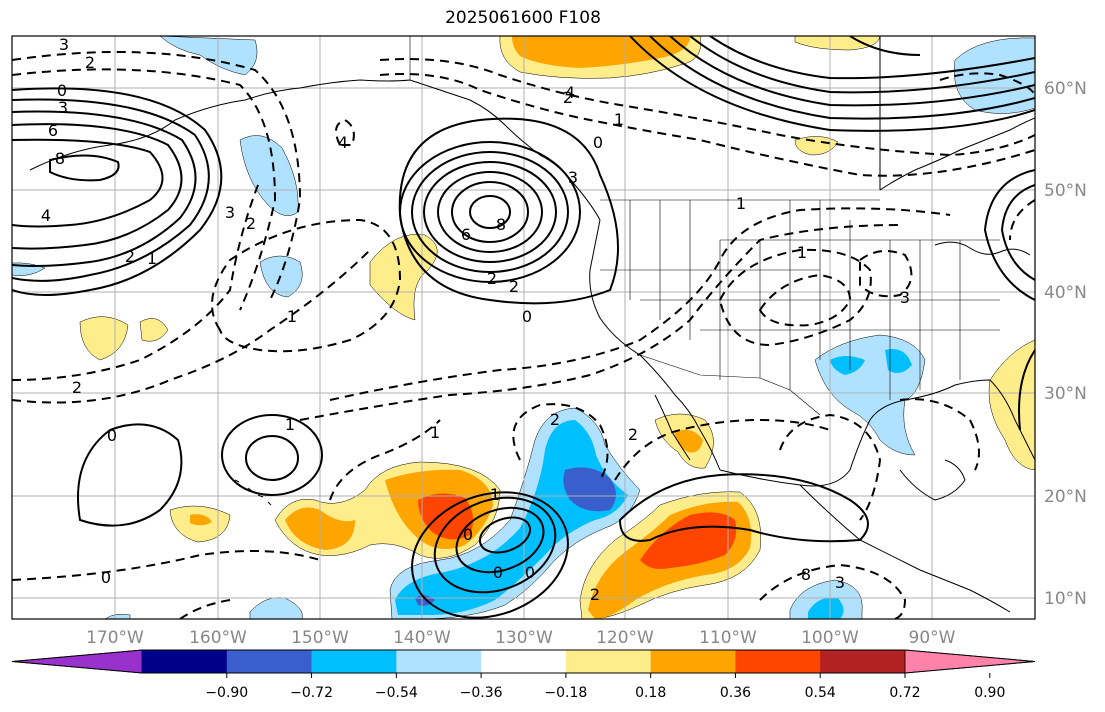  I want to click on contours-ne-pacific-high, so click(508, 211).